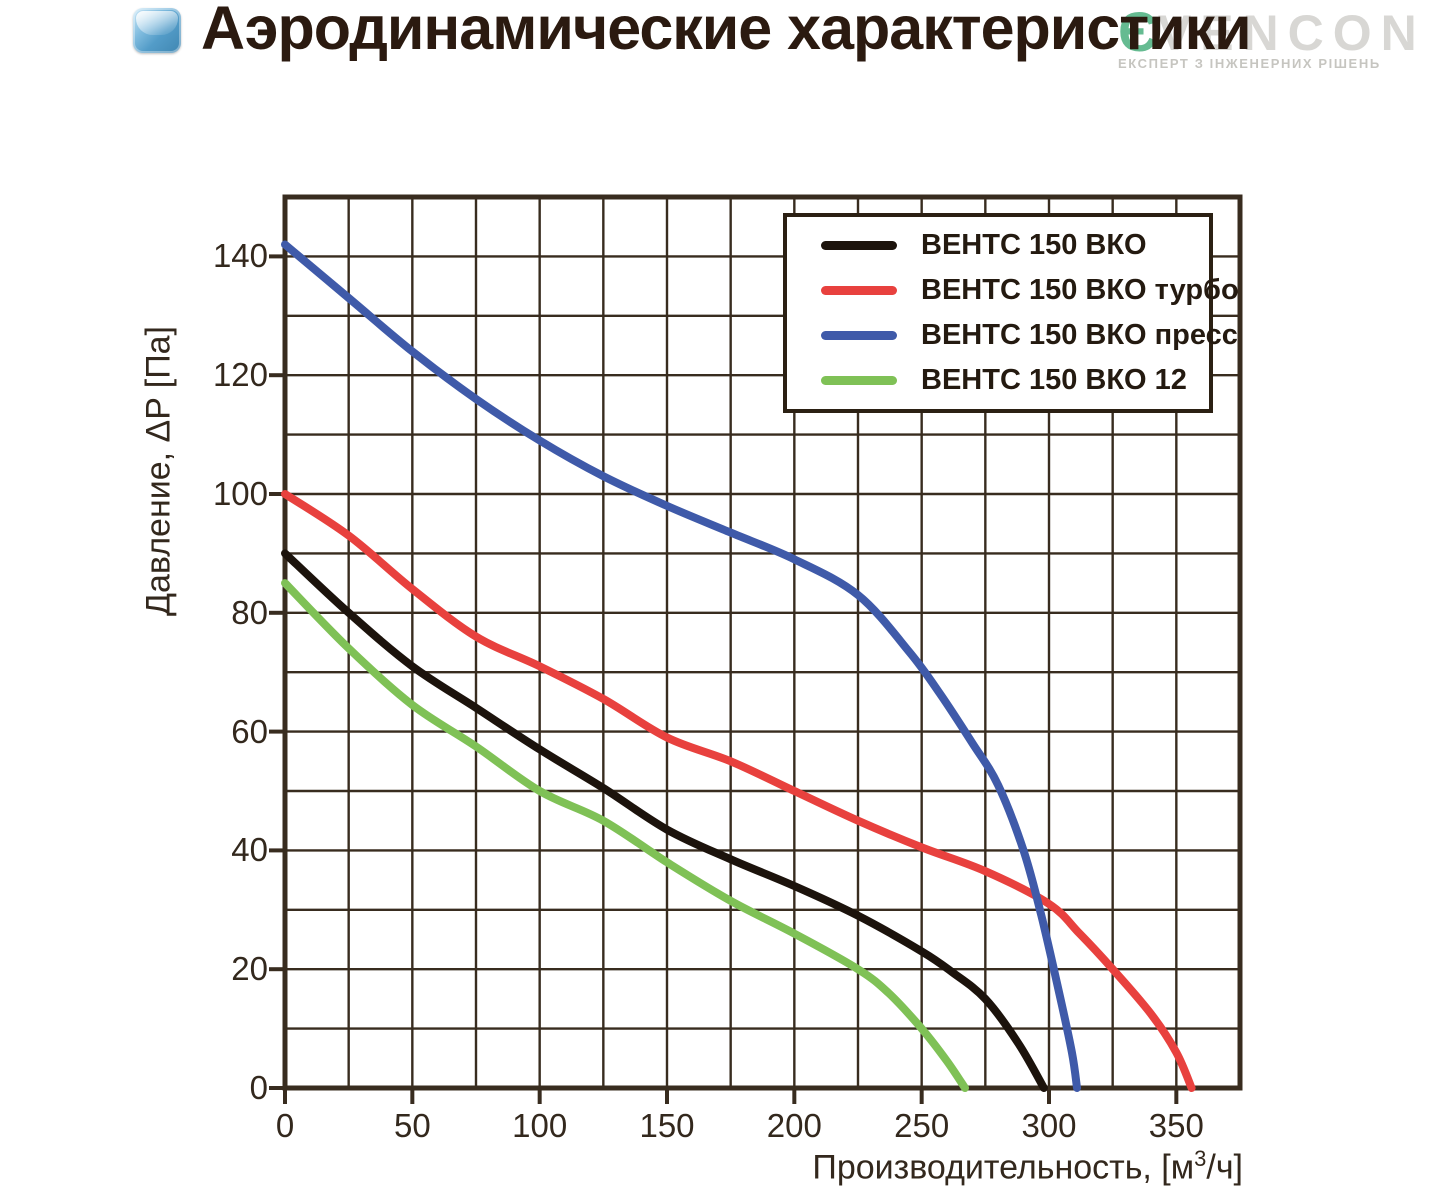 This screenshot has width=1455, height=1190. Describe the element at coordinates (240, 375) in the screenshot. I see `y-tick-label: 120` at that location.